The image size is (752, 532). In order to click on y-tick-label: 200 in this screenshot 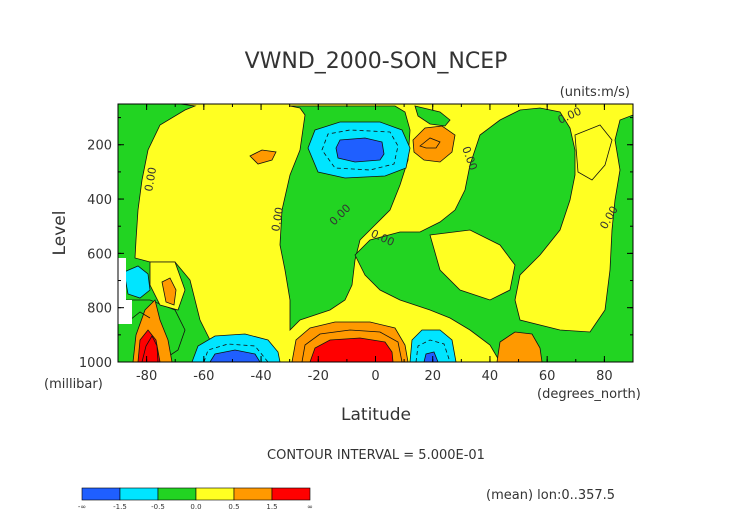, I will do `click(99, 146)`.